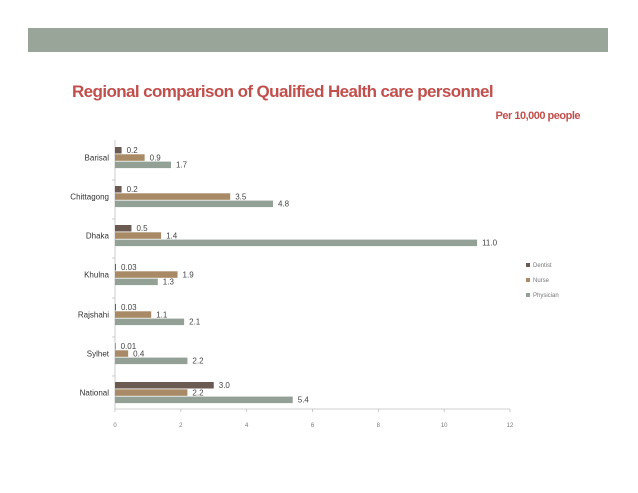  I want to click on data-label: 1.9, so click(189, 274).